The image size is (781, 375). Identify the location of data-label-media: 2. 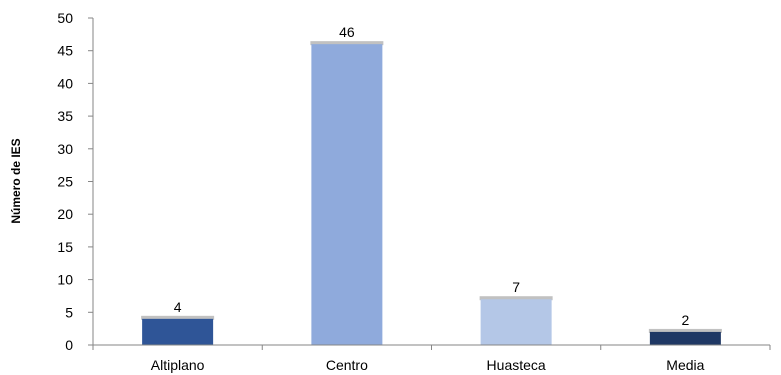
(685, 320).